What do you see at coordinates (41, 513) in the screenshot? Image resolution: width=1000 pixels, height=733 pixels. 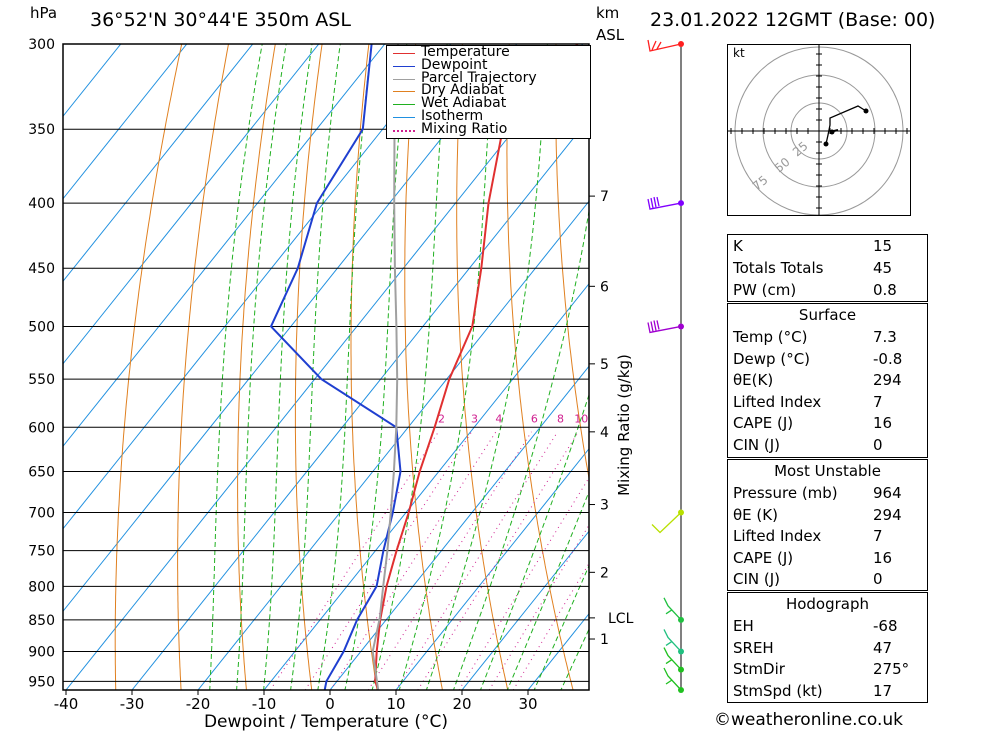 I see `pressure-tick-label: 700` at bounding box center [41, 513].